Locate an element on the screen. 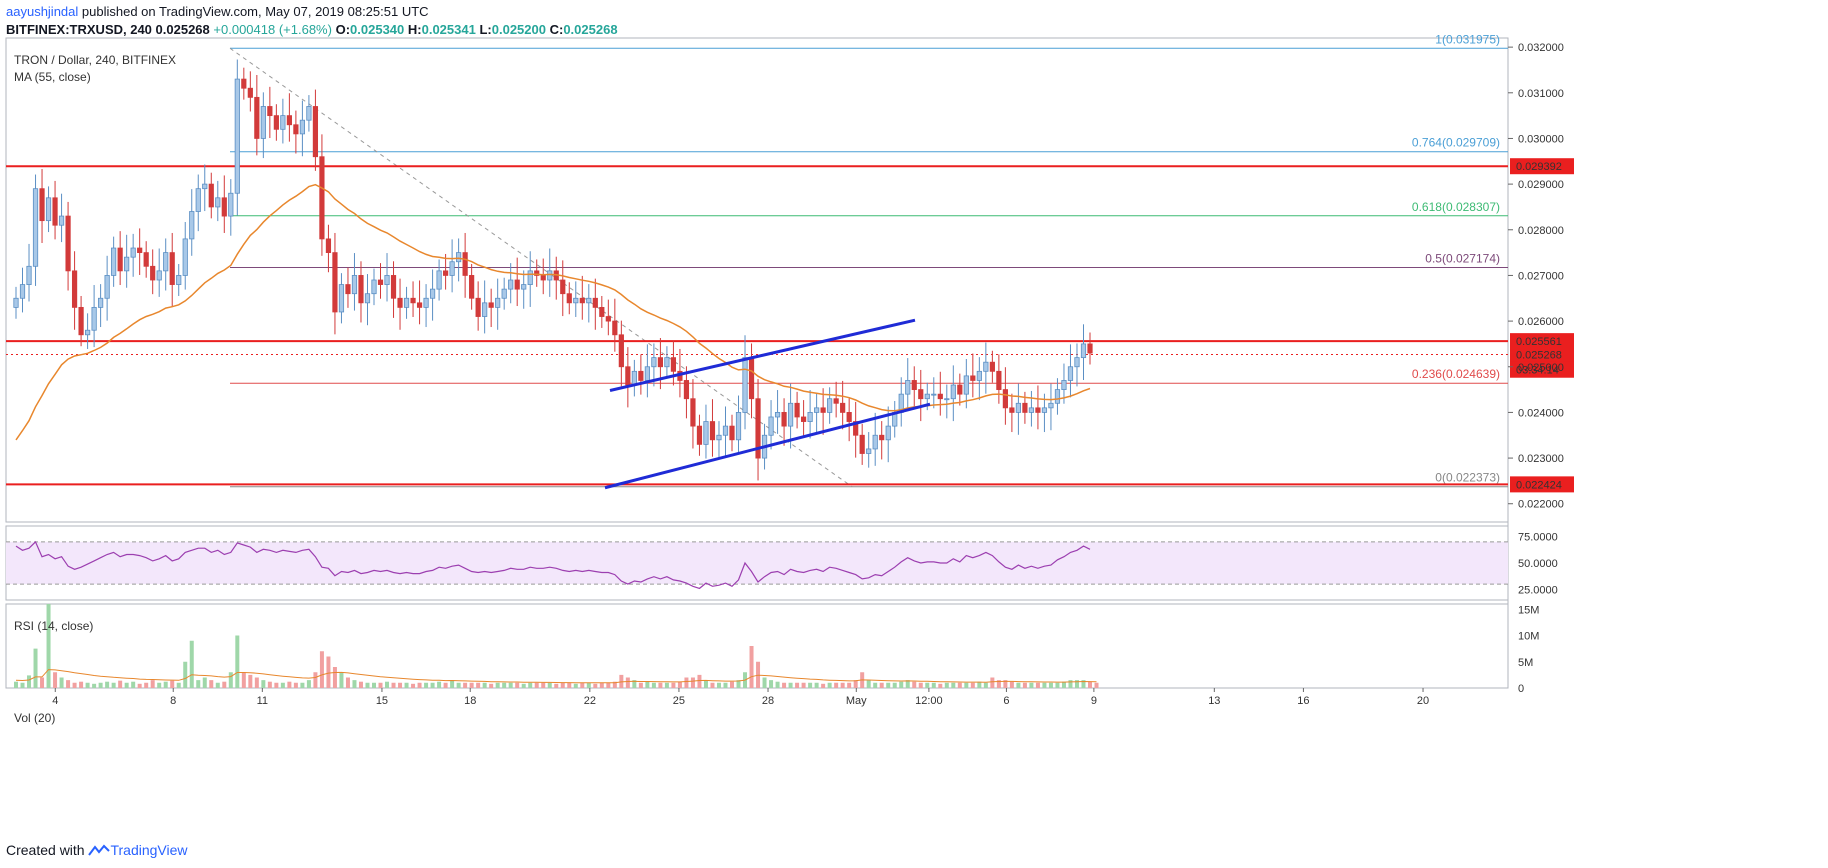  tradingview-logo: TradingView is located at coordinates (138, 850).